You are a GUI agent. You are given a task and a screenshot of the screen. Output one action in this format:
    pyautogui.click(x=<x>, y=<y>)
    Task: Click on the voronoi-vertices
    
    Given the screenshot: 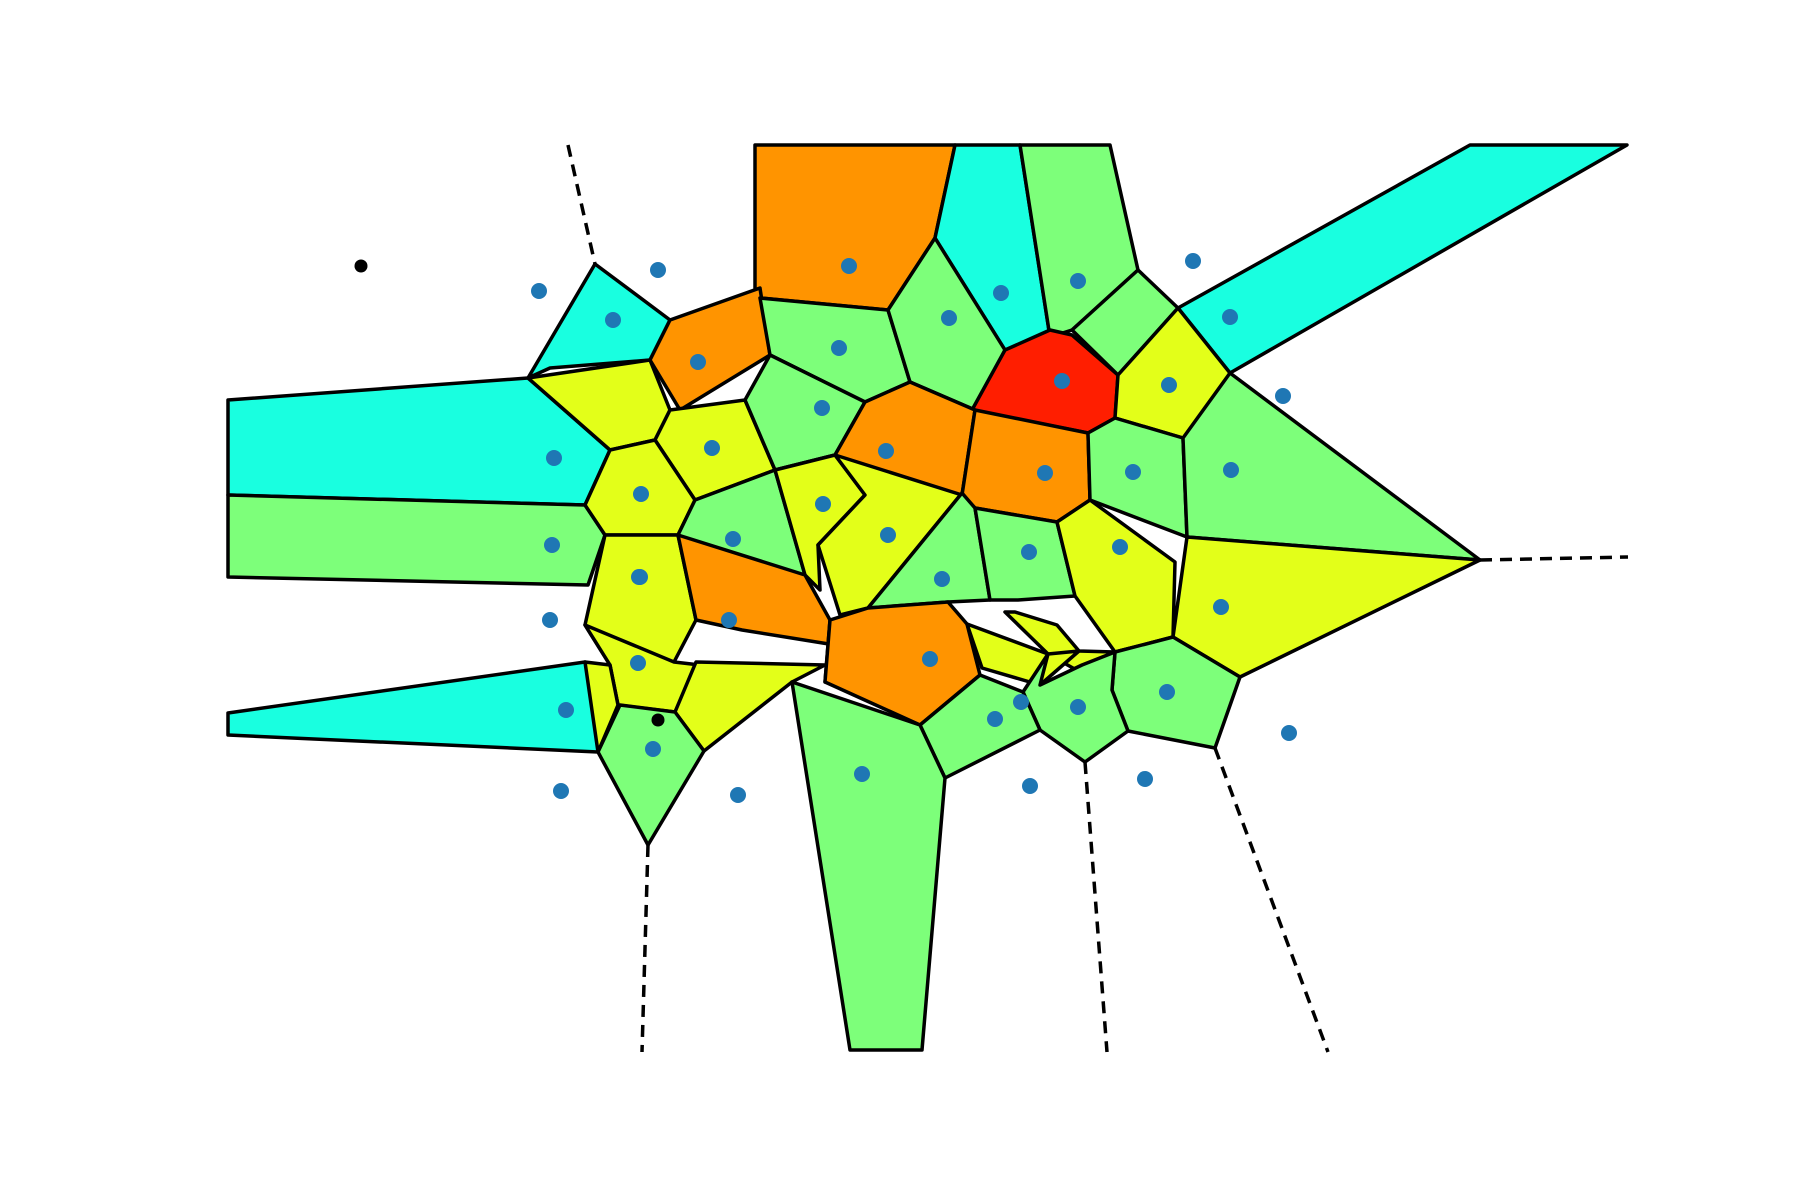 What is the action you would take?
    pyautogui.click(x=509, y=493)
    